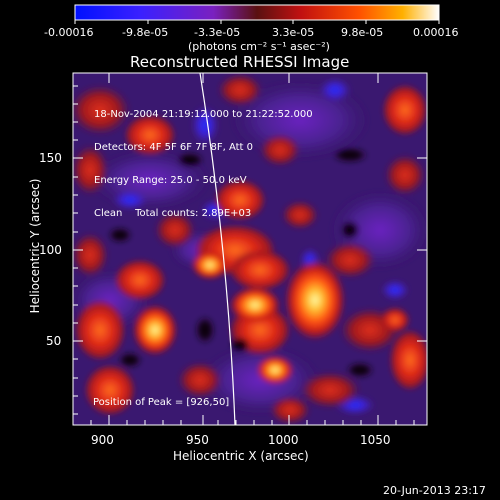 The image size is (500, 500). I want to click on colorbar-tick-label: -9.8e-05, so click(145, 32).